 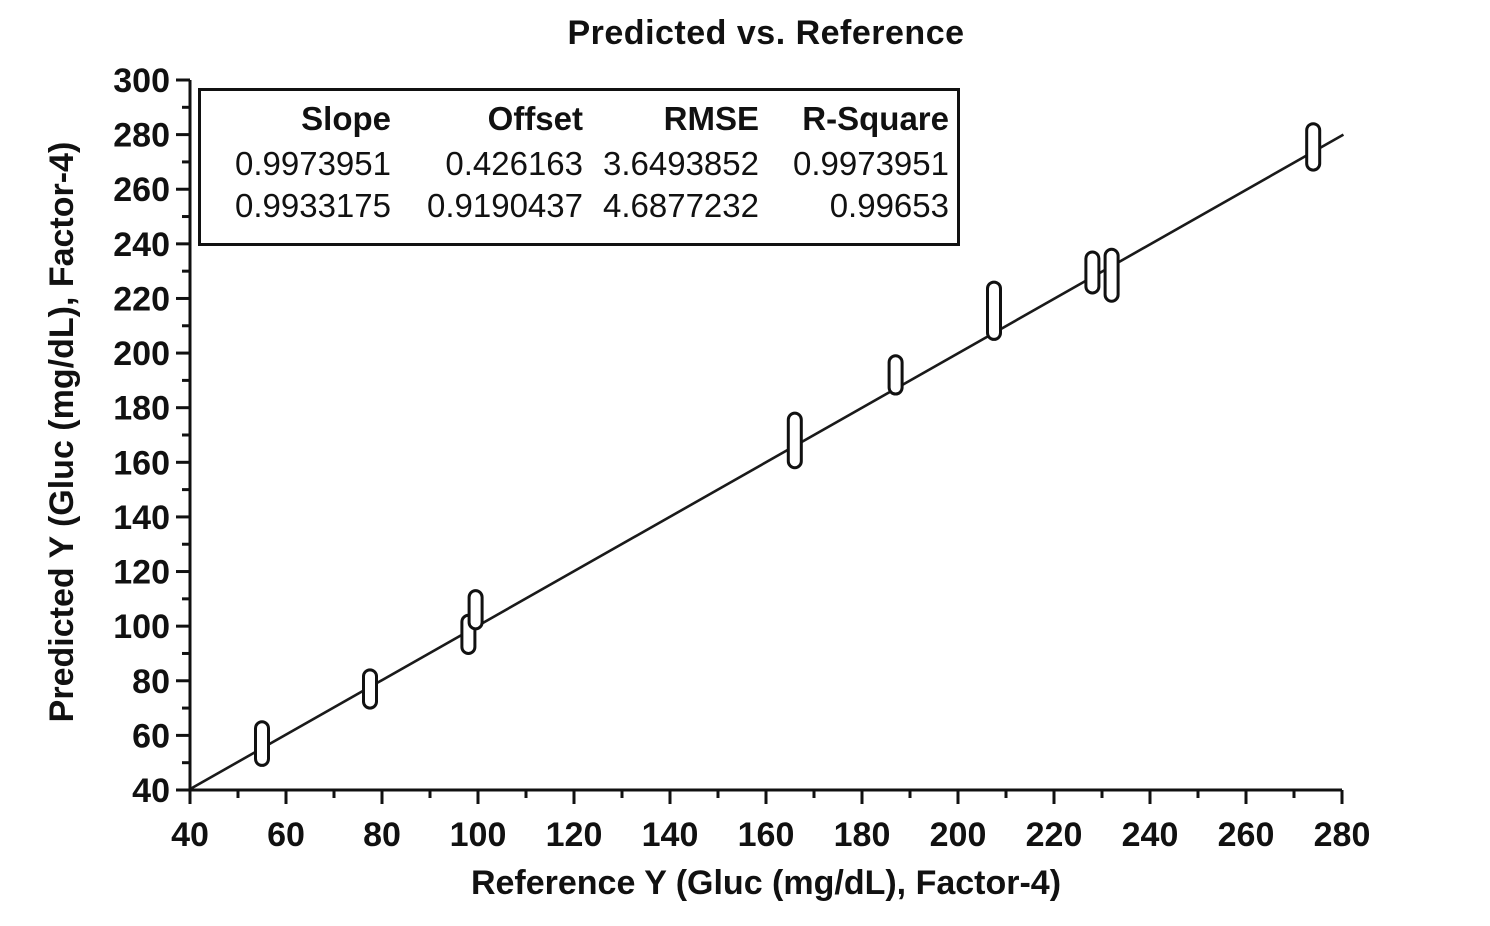 What do you see at coordinates (1150, 835) in the screenshot?
I see `x-tick-label: 240` at bounding box center [1150, 835].